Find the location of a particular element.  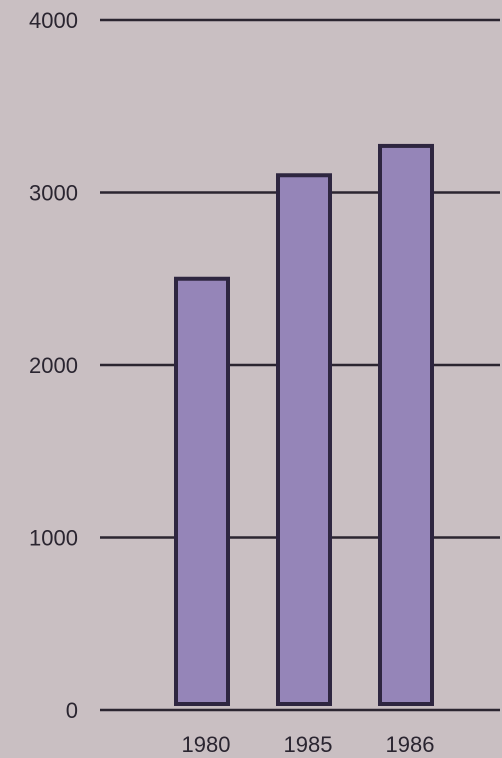

y-tick-label-1000: 1000 is located at coordinates (53, 538).